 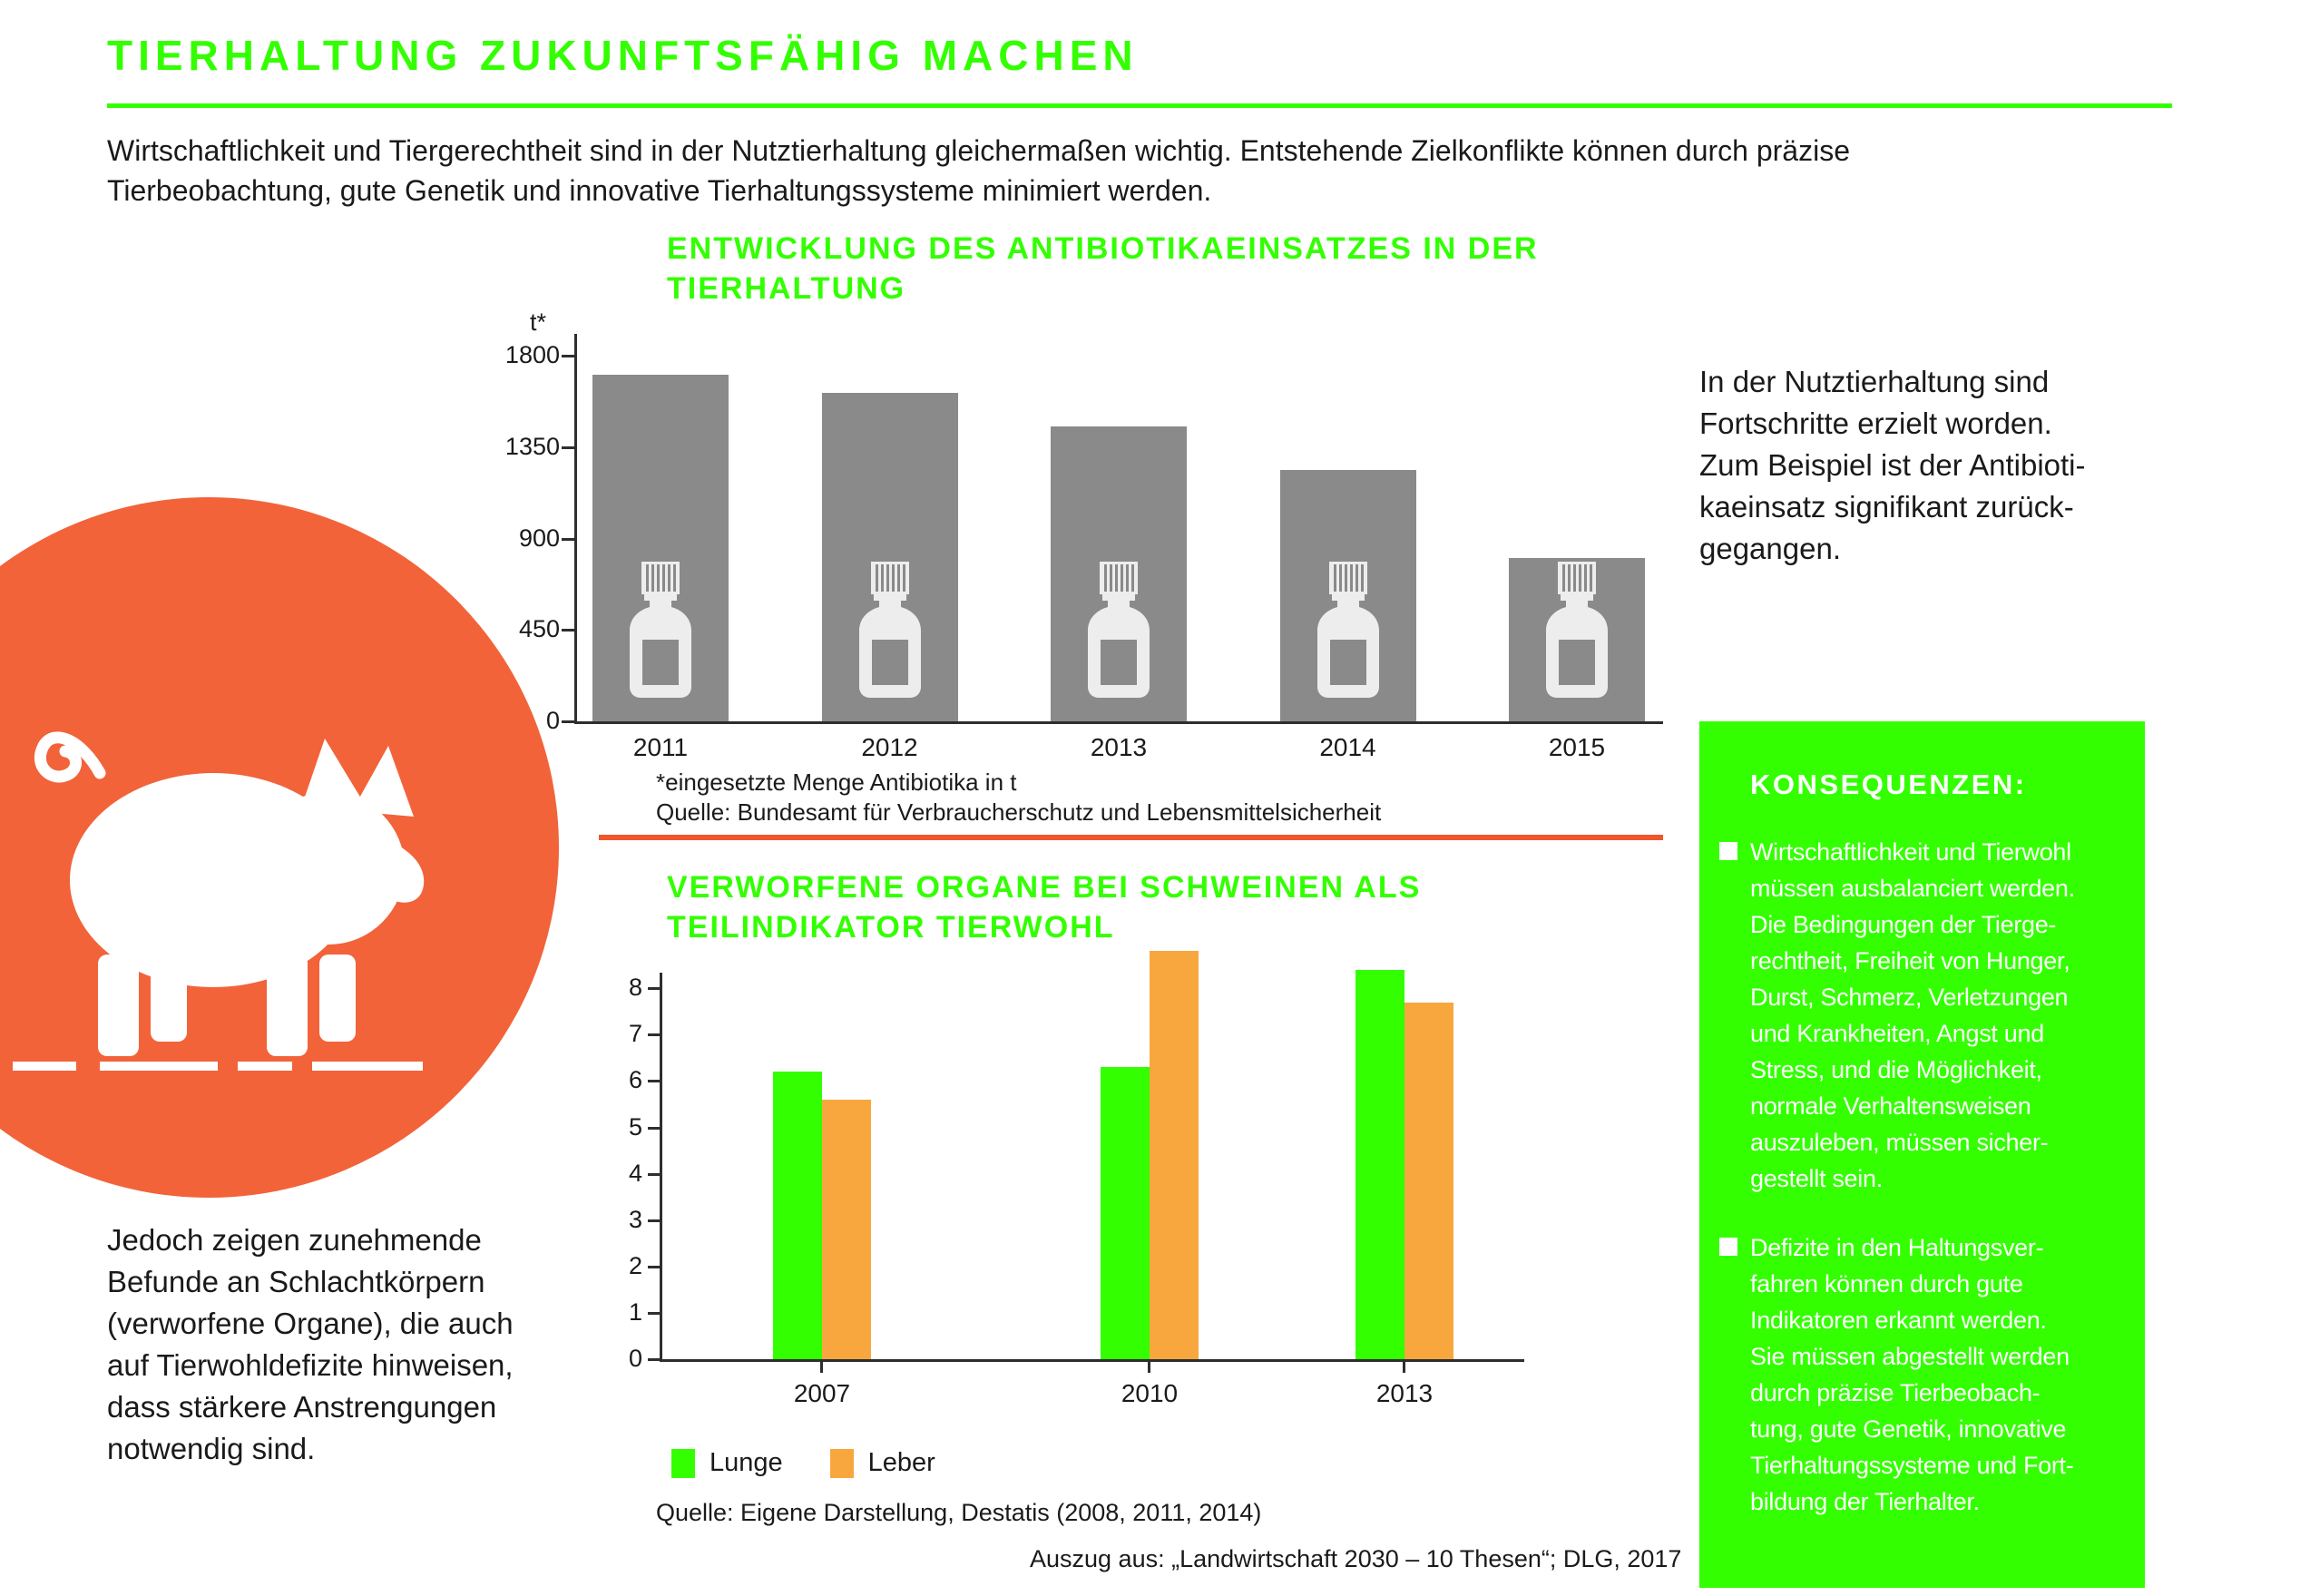 I want to click on y-axis-label-6: 6, so click(x=635, y=1080).